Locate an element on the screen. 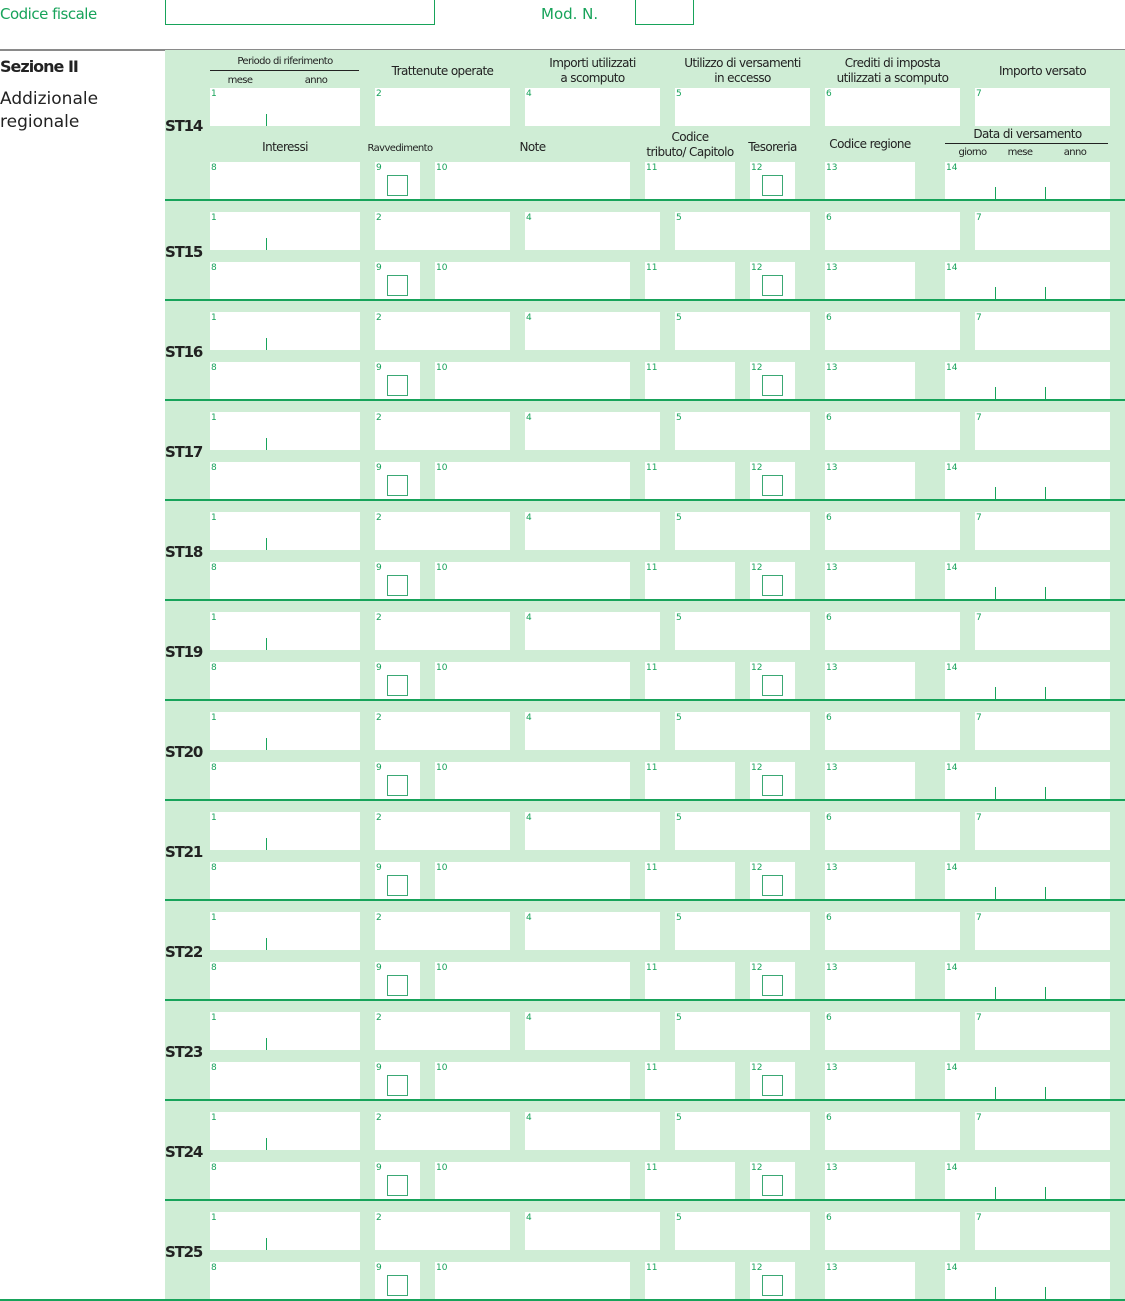  codice-fiscale-input is located at coordinates (300, 12).